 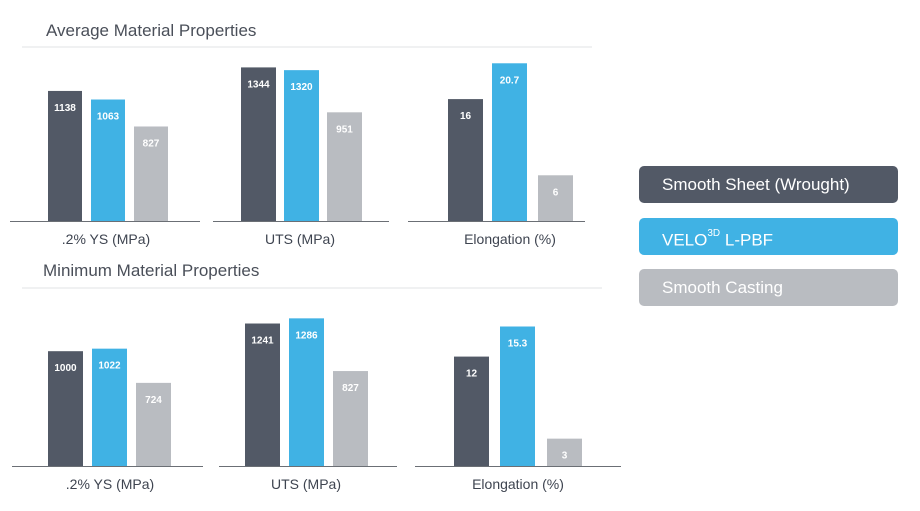 What do you see at coordinates (109, 407) in the screenshot?
I see `min-ys-bar-lpbf` at bounding box center [109, 407].